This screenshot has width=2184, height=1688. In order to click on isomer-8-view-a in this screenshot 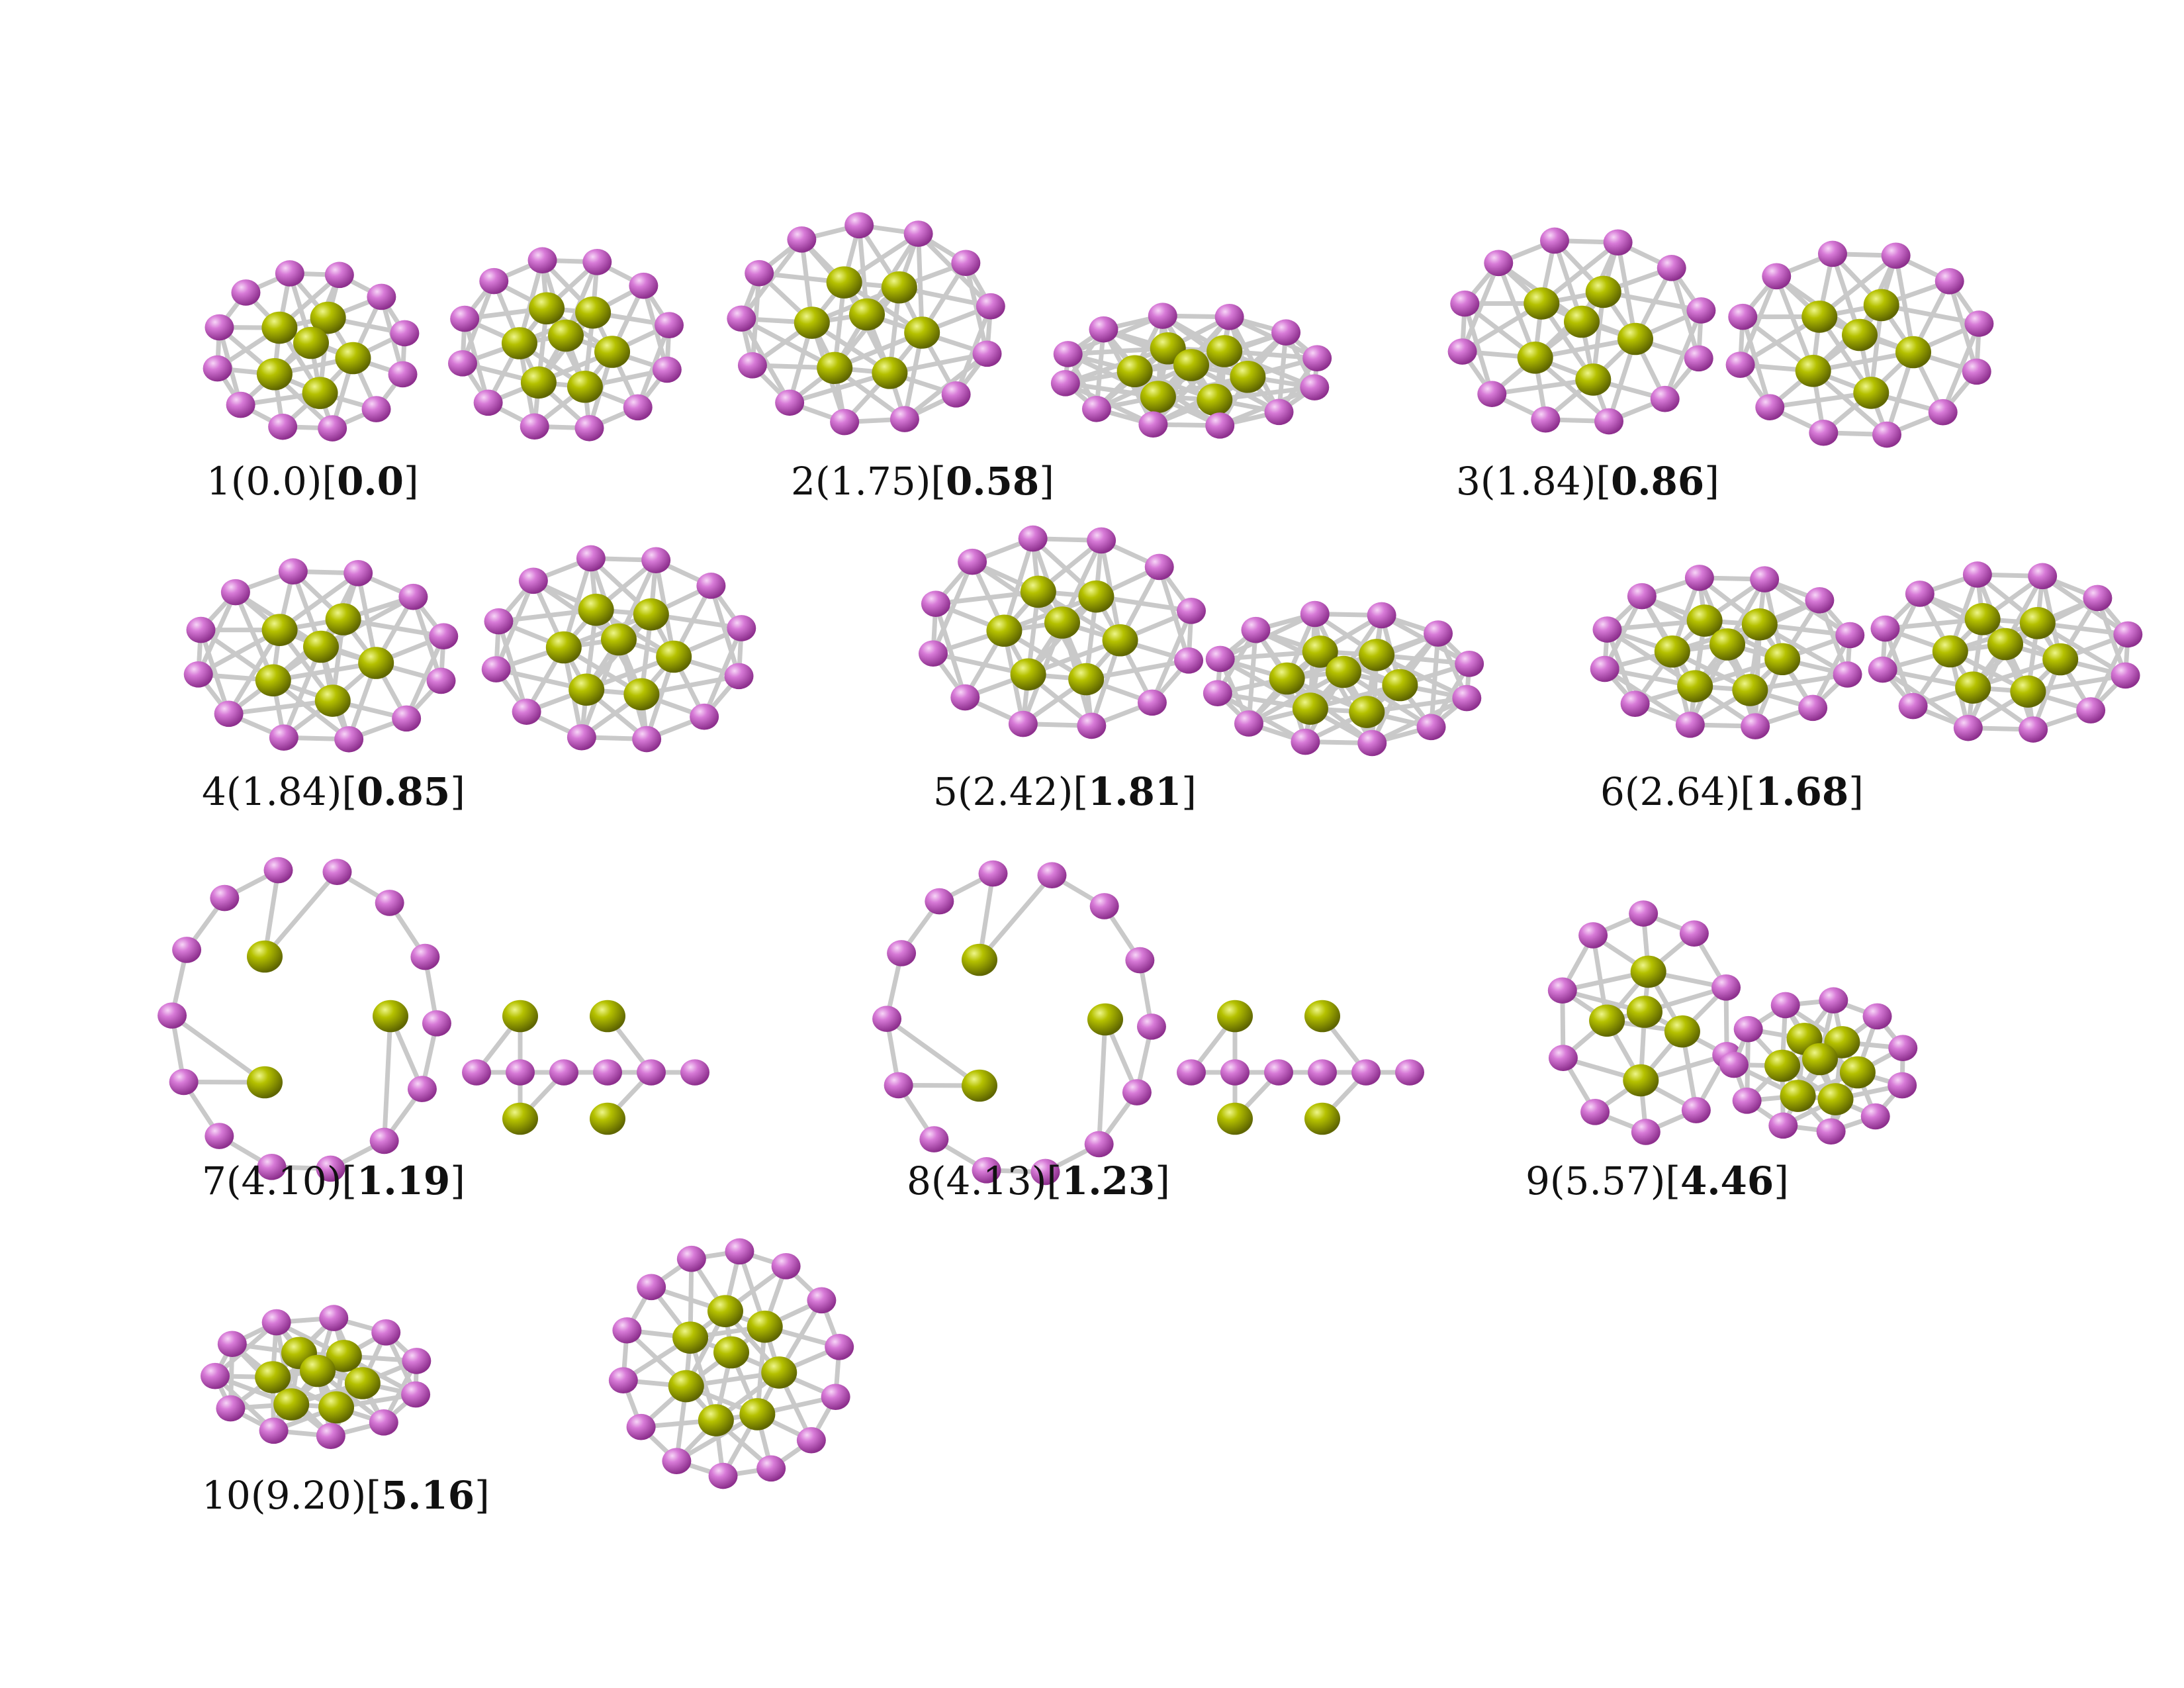, I will do `click(1019, 1023)`.